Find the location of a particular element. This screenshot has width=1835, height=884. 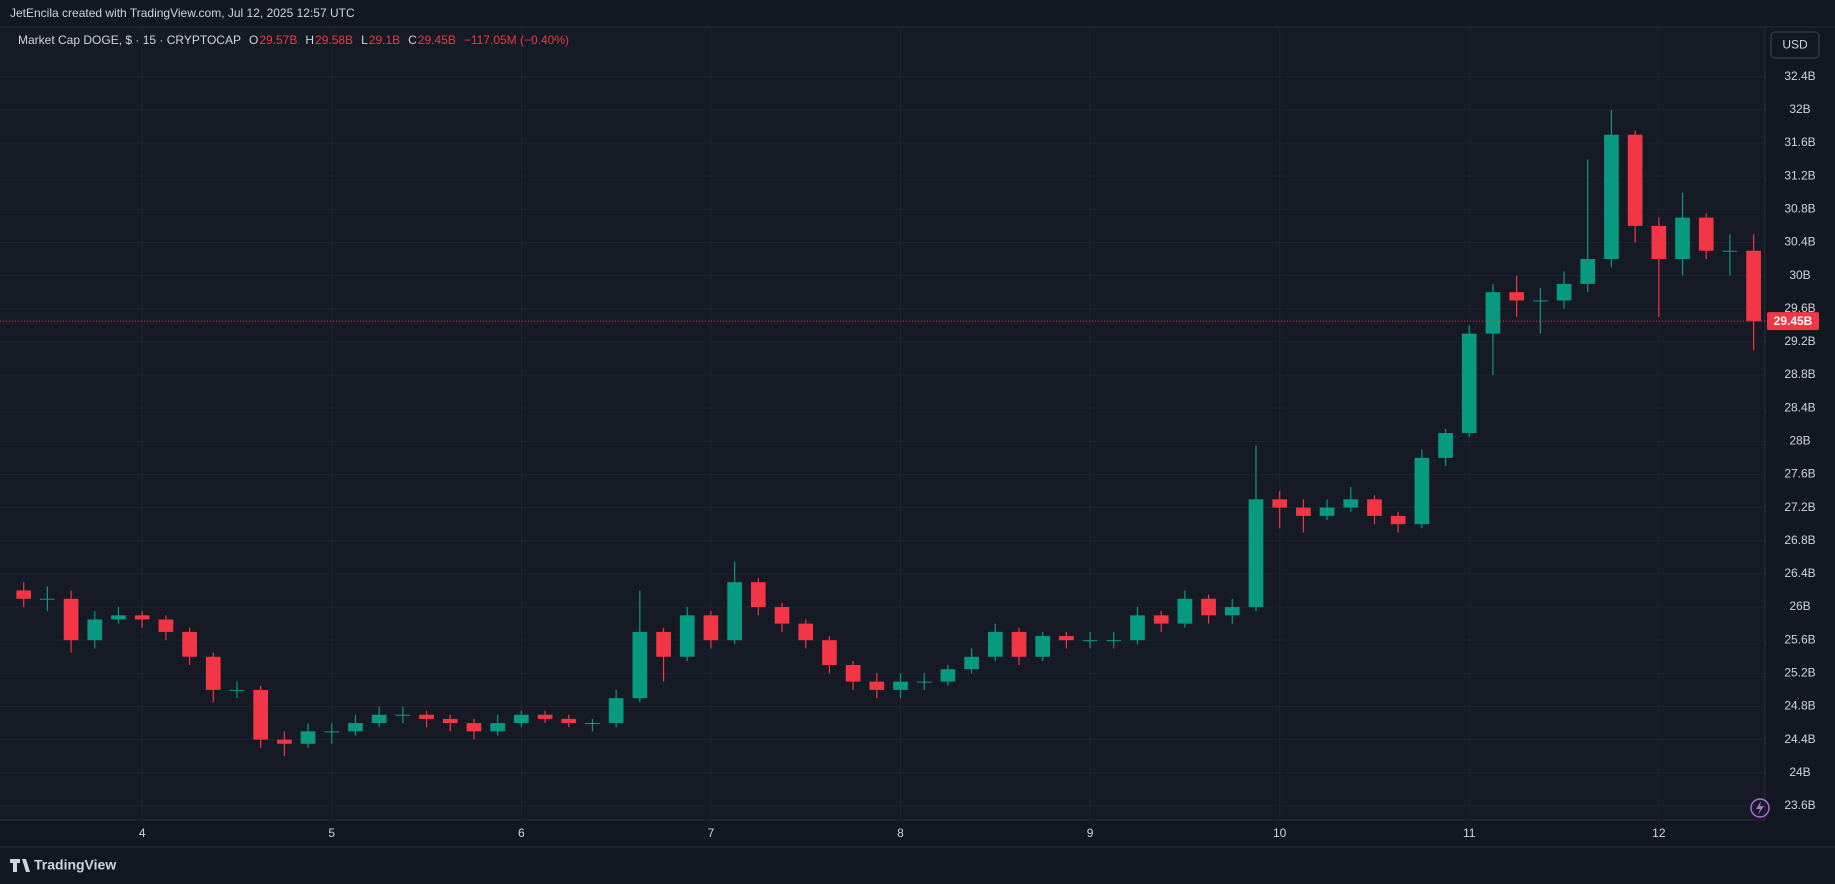

legend-title: Market Cap DOGE, $ · 15 · CRYPTOCAP is located at coordinates (129, 40).